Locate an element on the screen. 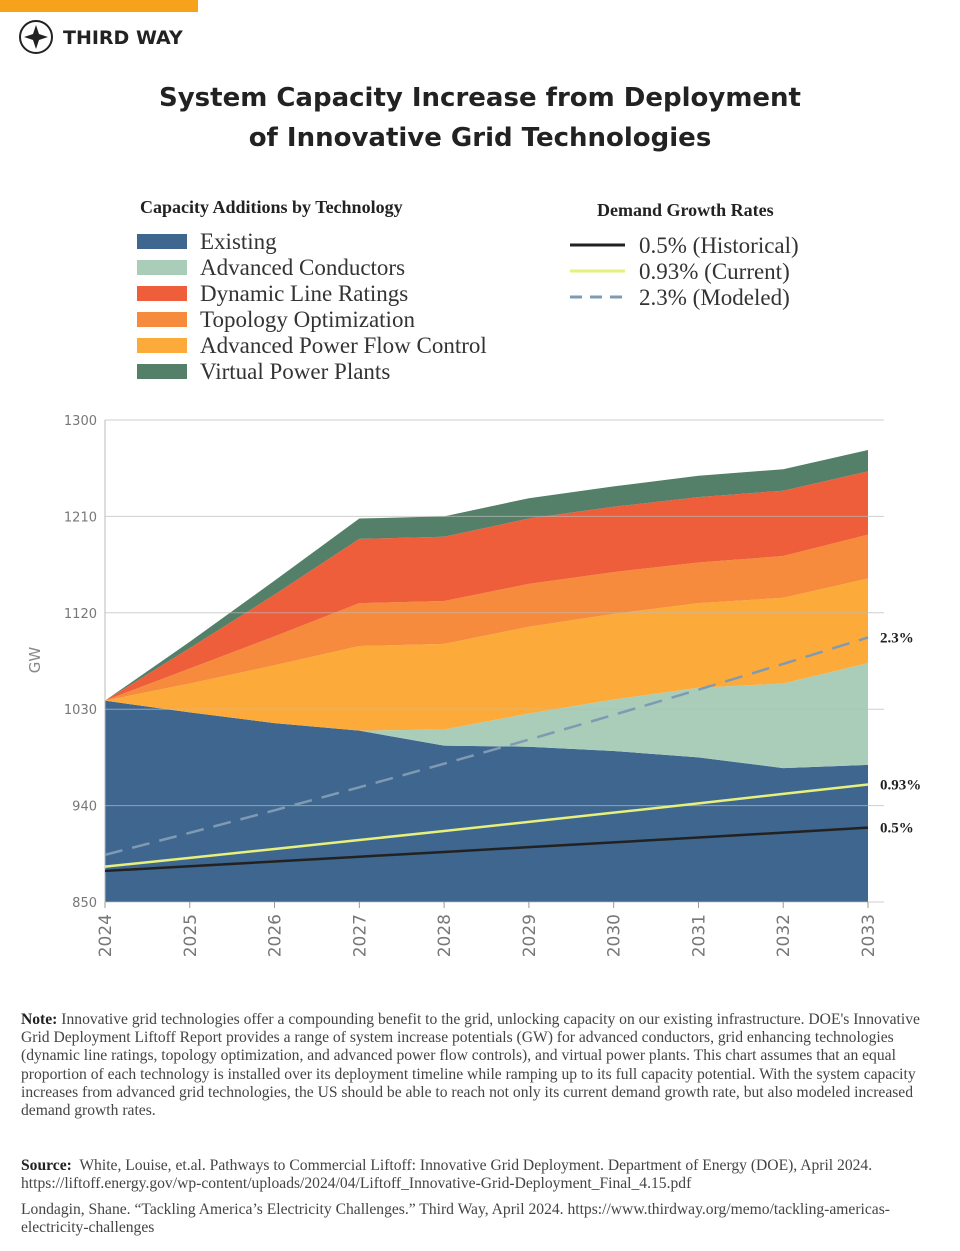 The height and width of the screenshot is (1251, 960). x-tick-label: 2028 is located at coordinates (445, 935).